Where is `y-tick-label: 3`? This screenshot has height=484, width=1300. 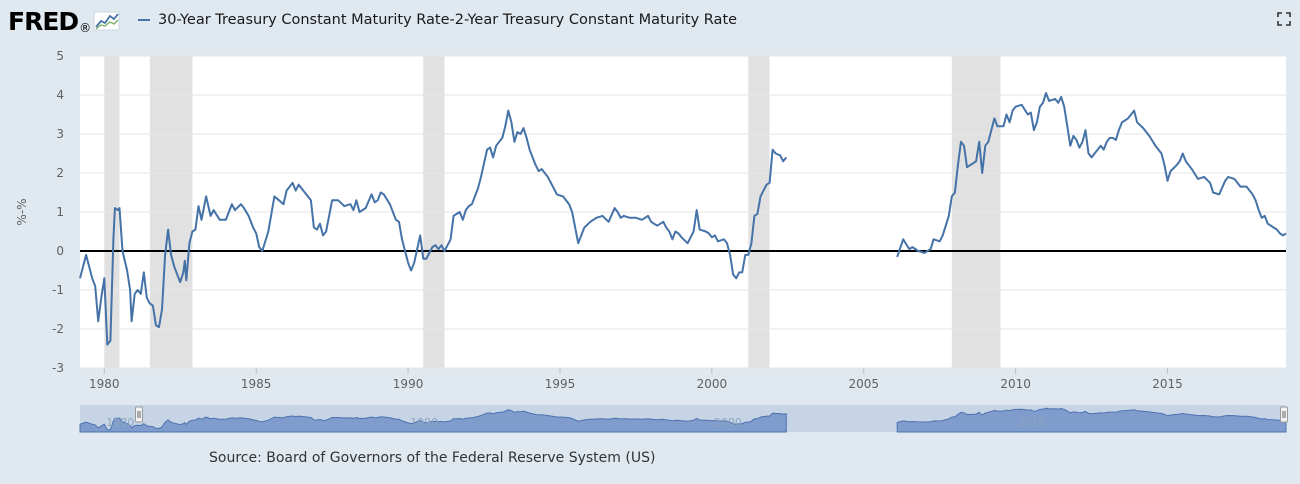
y-tick-label: 3 is located at coordinates (60, 134).